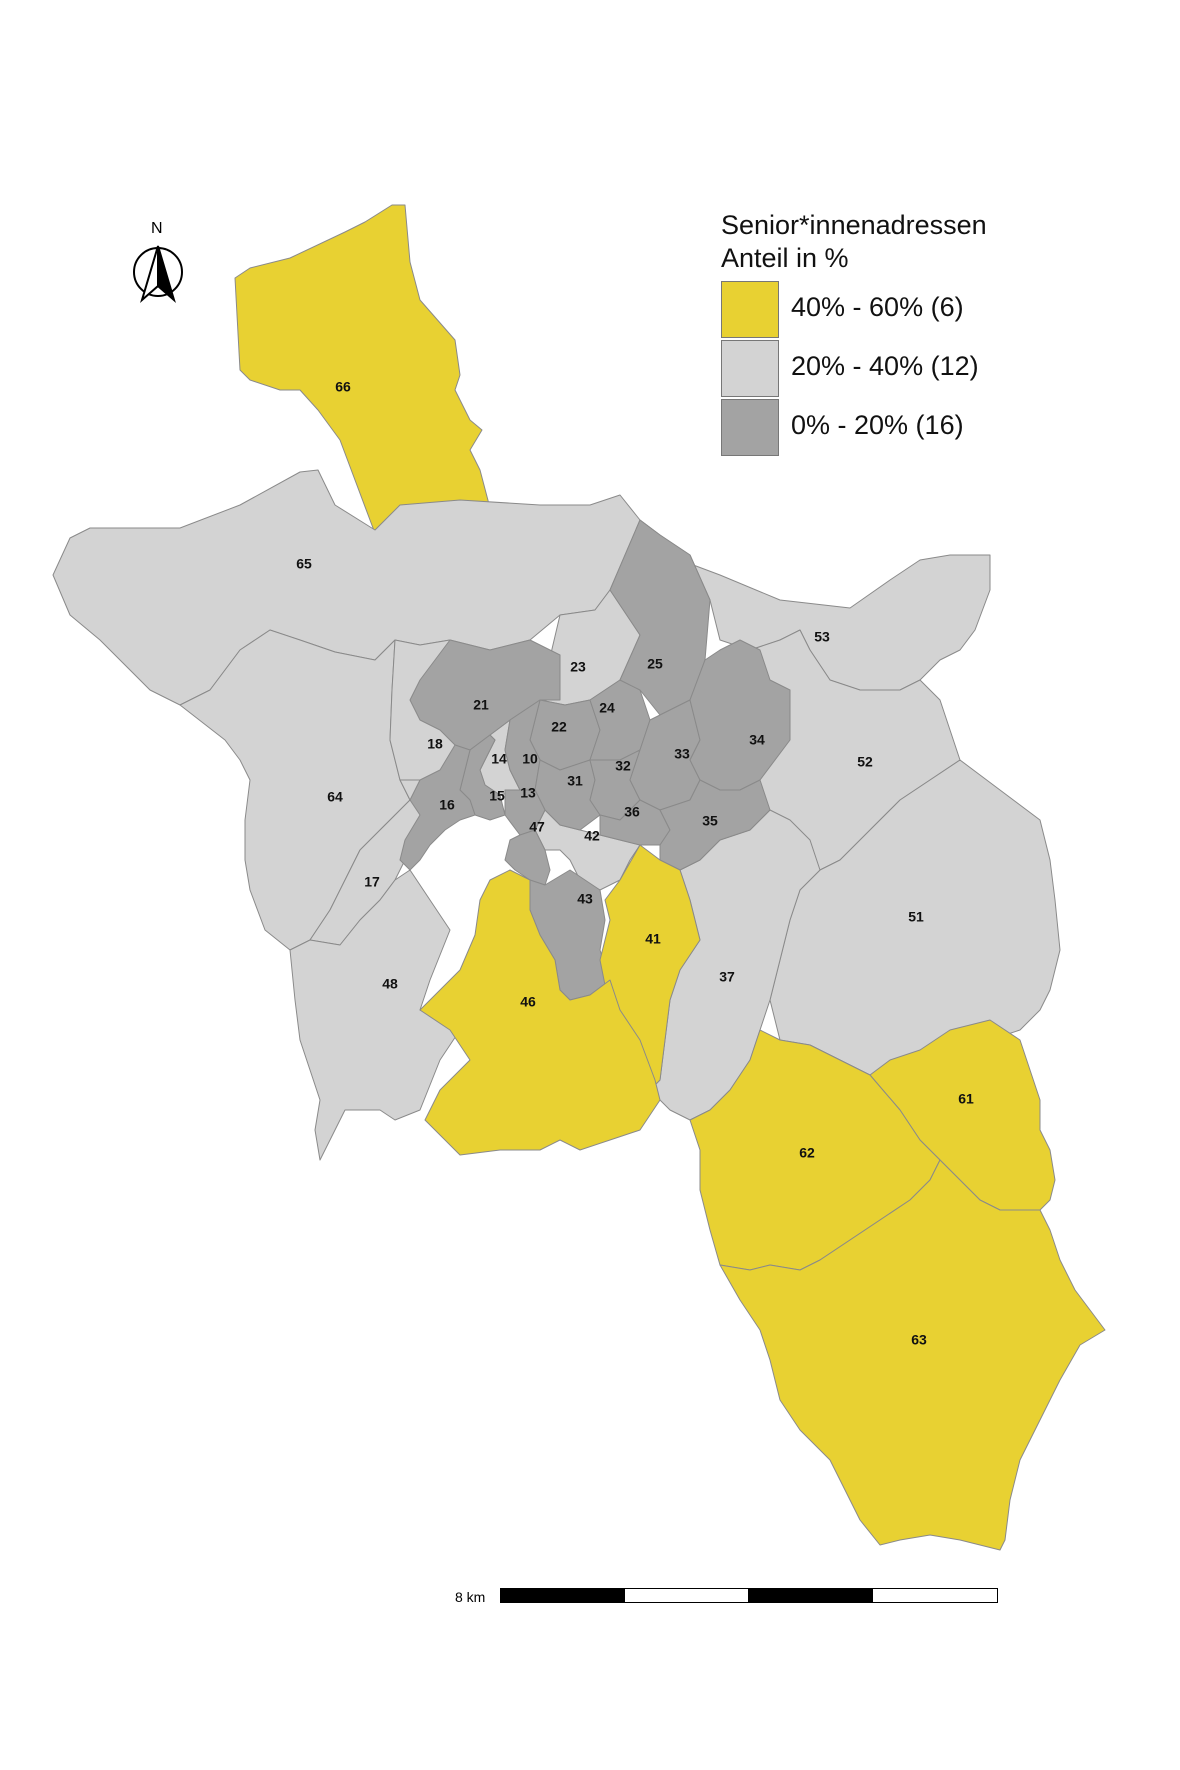 The image size is (1180, 1770). What do you see at coordinates (750, 368) in the screenshot?
I see `legend-swatch-mid` at bounding box center [750, 368].